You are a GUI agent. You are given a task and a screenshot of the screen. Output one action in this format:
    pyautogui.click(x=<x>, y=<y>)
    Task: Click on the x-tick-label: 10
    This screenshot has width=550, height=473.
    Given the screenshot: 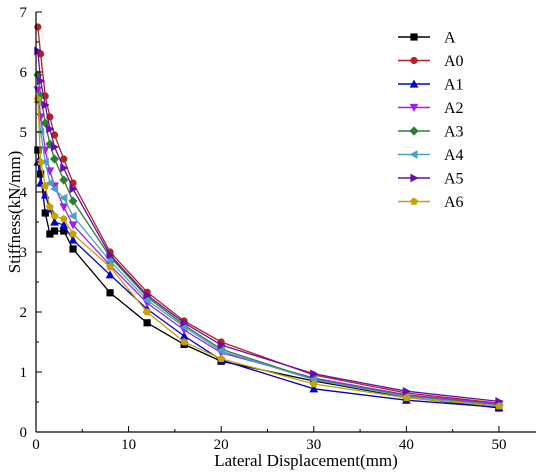 What is the action you would take?
    pyautogui.click(x=128, y=445)
    